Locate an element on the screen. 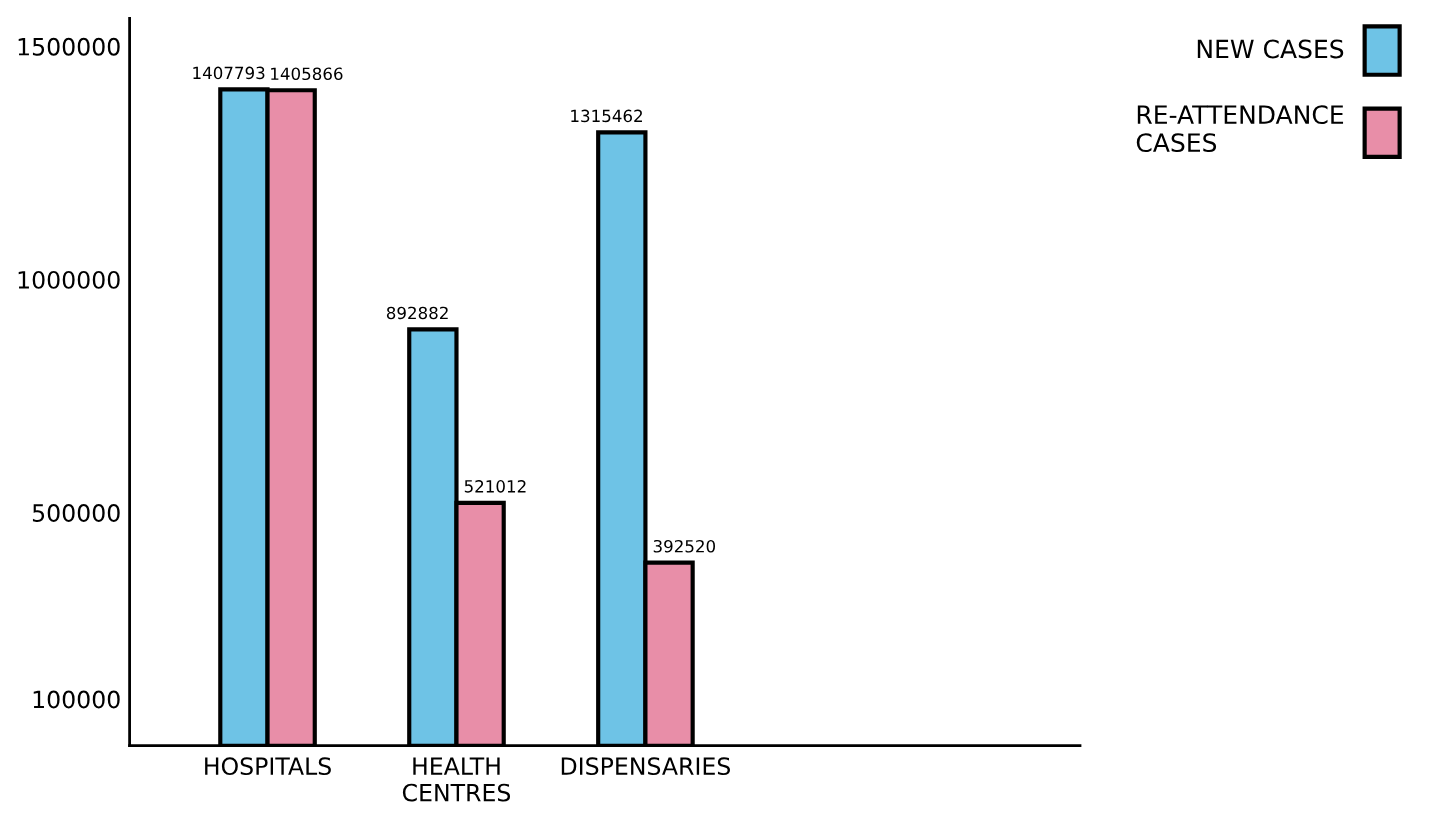 The width and height of the screenshot is (1440, 836). y-tick-label: 1000000 is located at coordinates (69, 279).